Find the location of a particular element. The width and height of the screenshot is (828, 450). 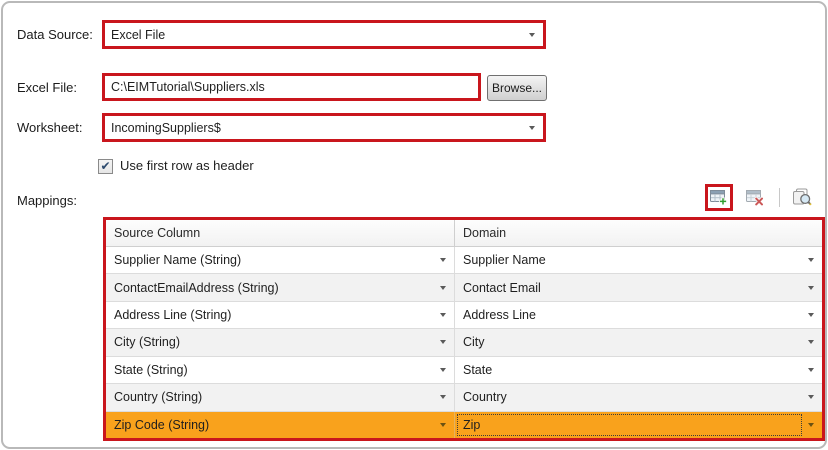

excel-file-path: C:\EIMTutorial\Suppliers.xls is located at coordinates (188, 87).